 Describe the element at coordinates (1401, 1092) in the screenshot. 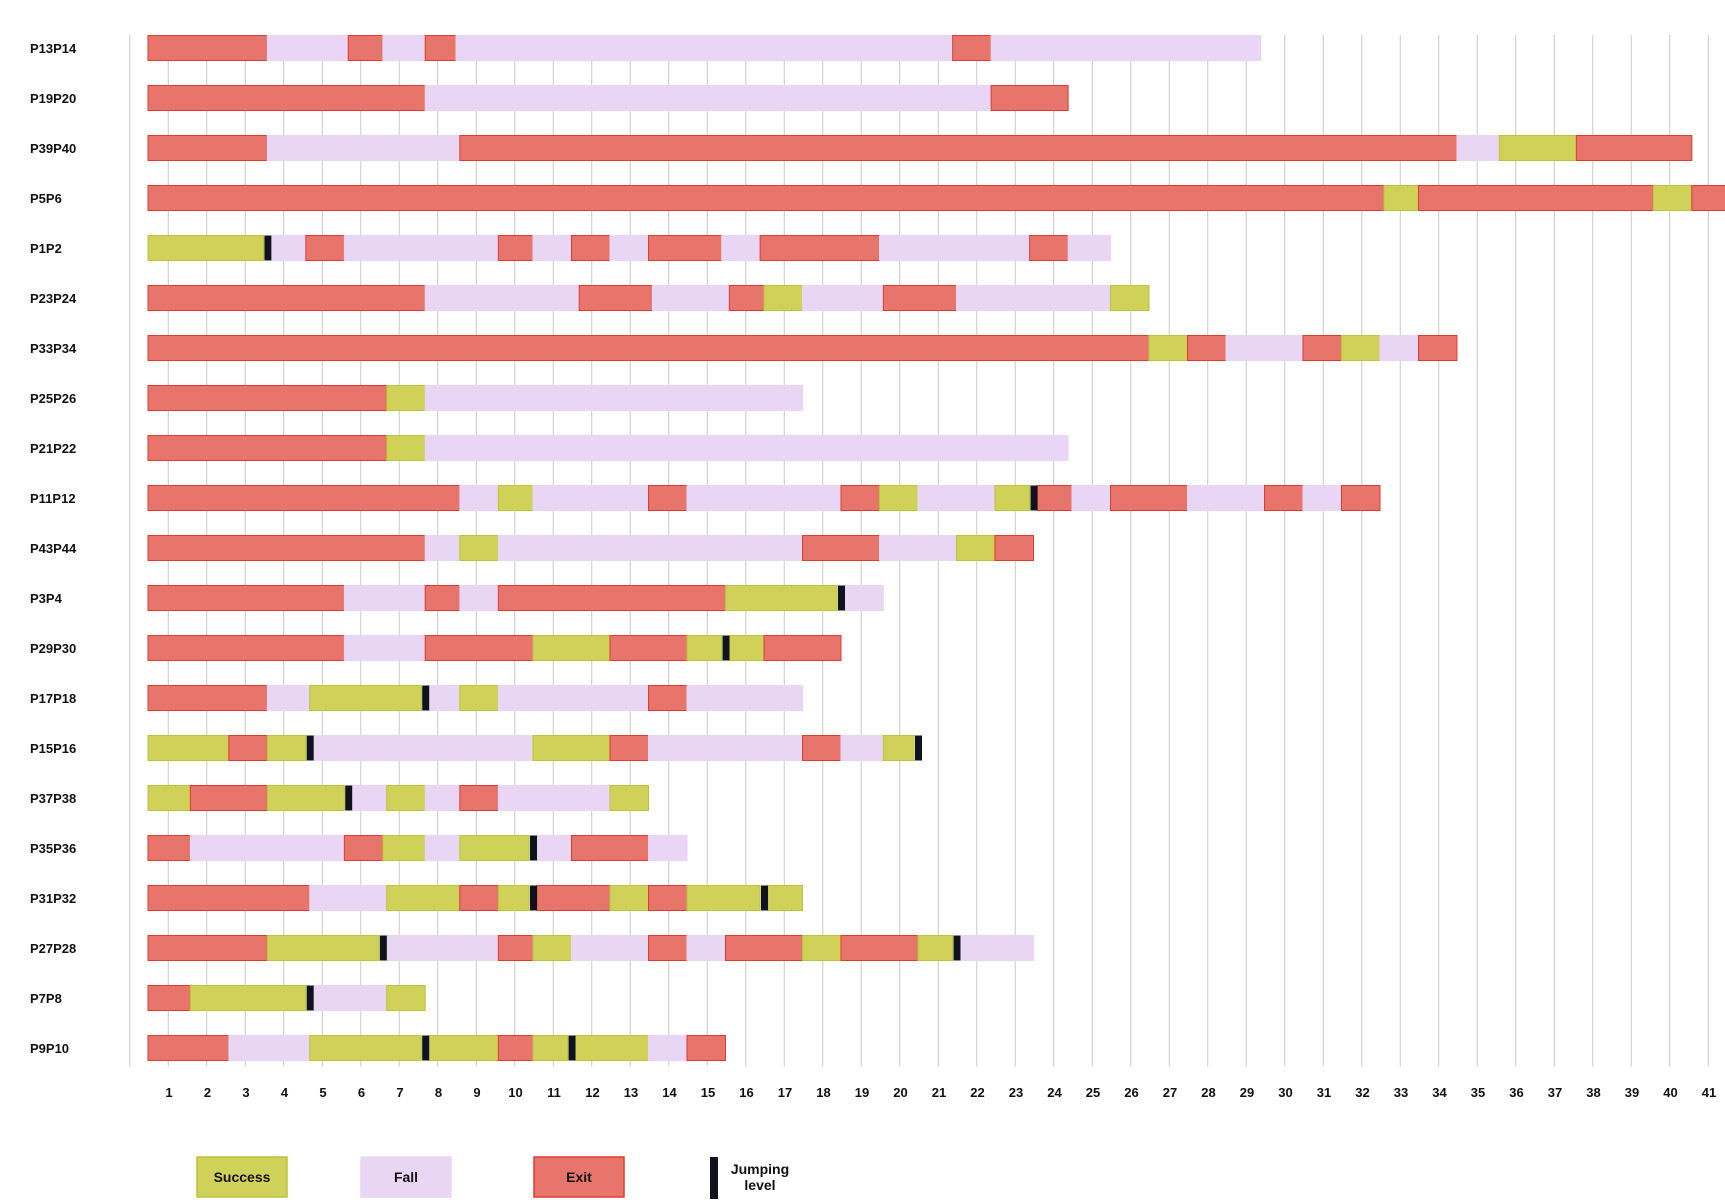

I see `x-tick-label: 33` at that location.